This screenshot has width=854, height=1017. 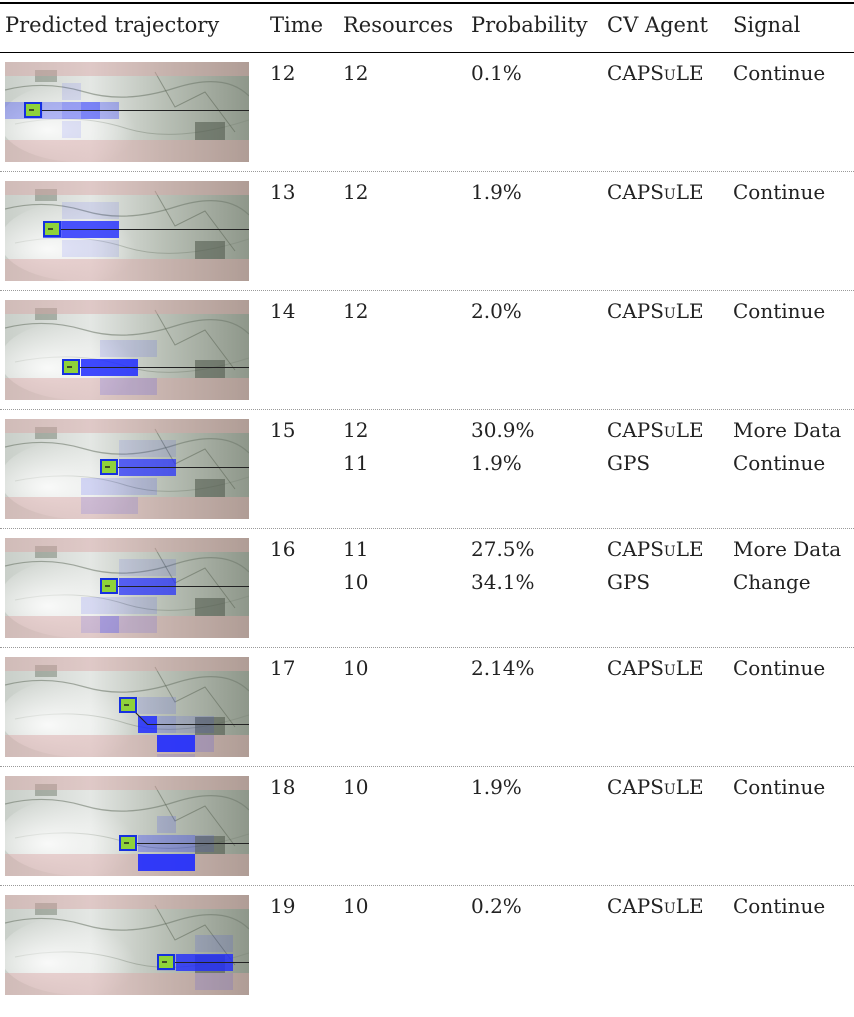 I want to click on table-row: 17 10 2.14% CAPSuLE Continue, so click(x=427, y=707).